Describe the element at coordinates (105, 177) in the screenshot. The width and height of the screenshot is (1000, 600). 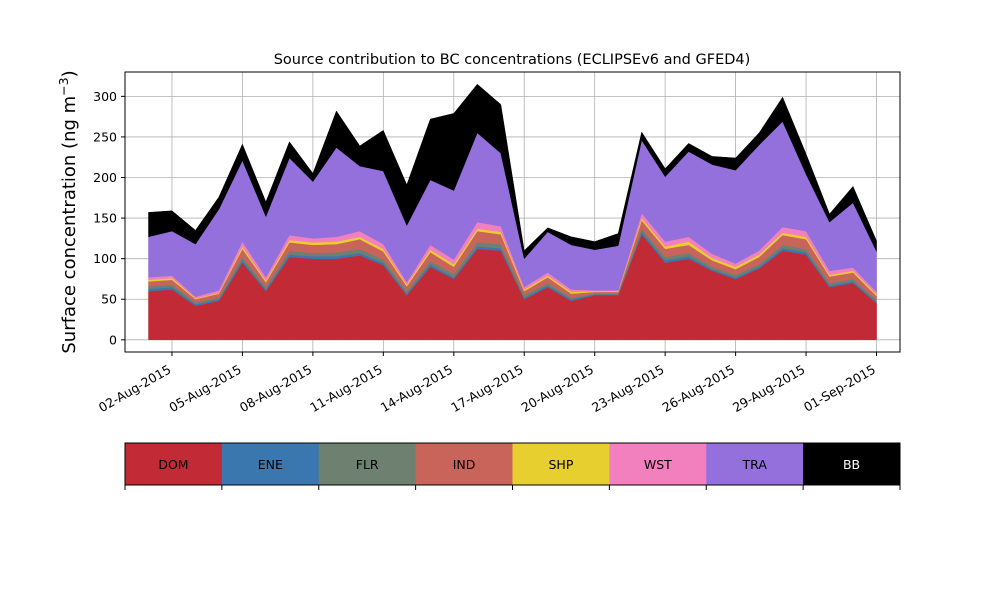
I see `y-tick-label: 200` at that location.